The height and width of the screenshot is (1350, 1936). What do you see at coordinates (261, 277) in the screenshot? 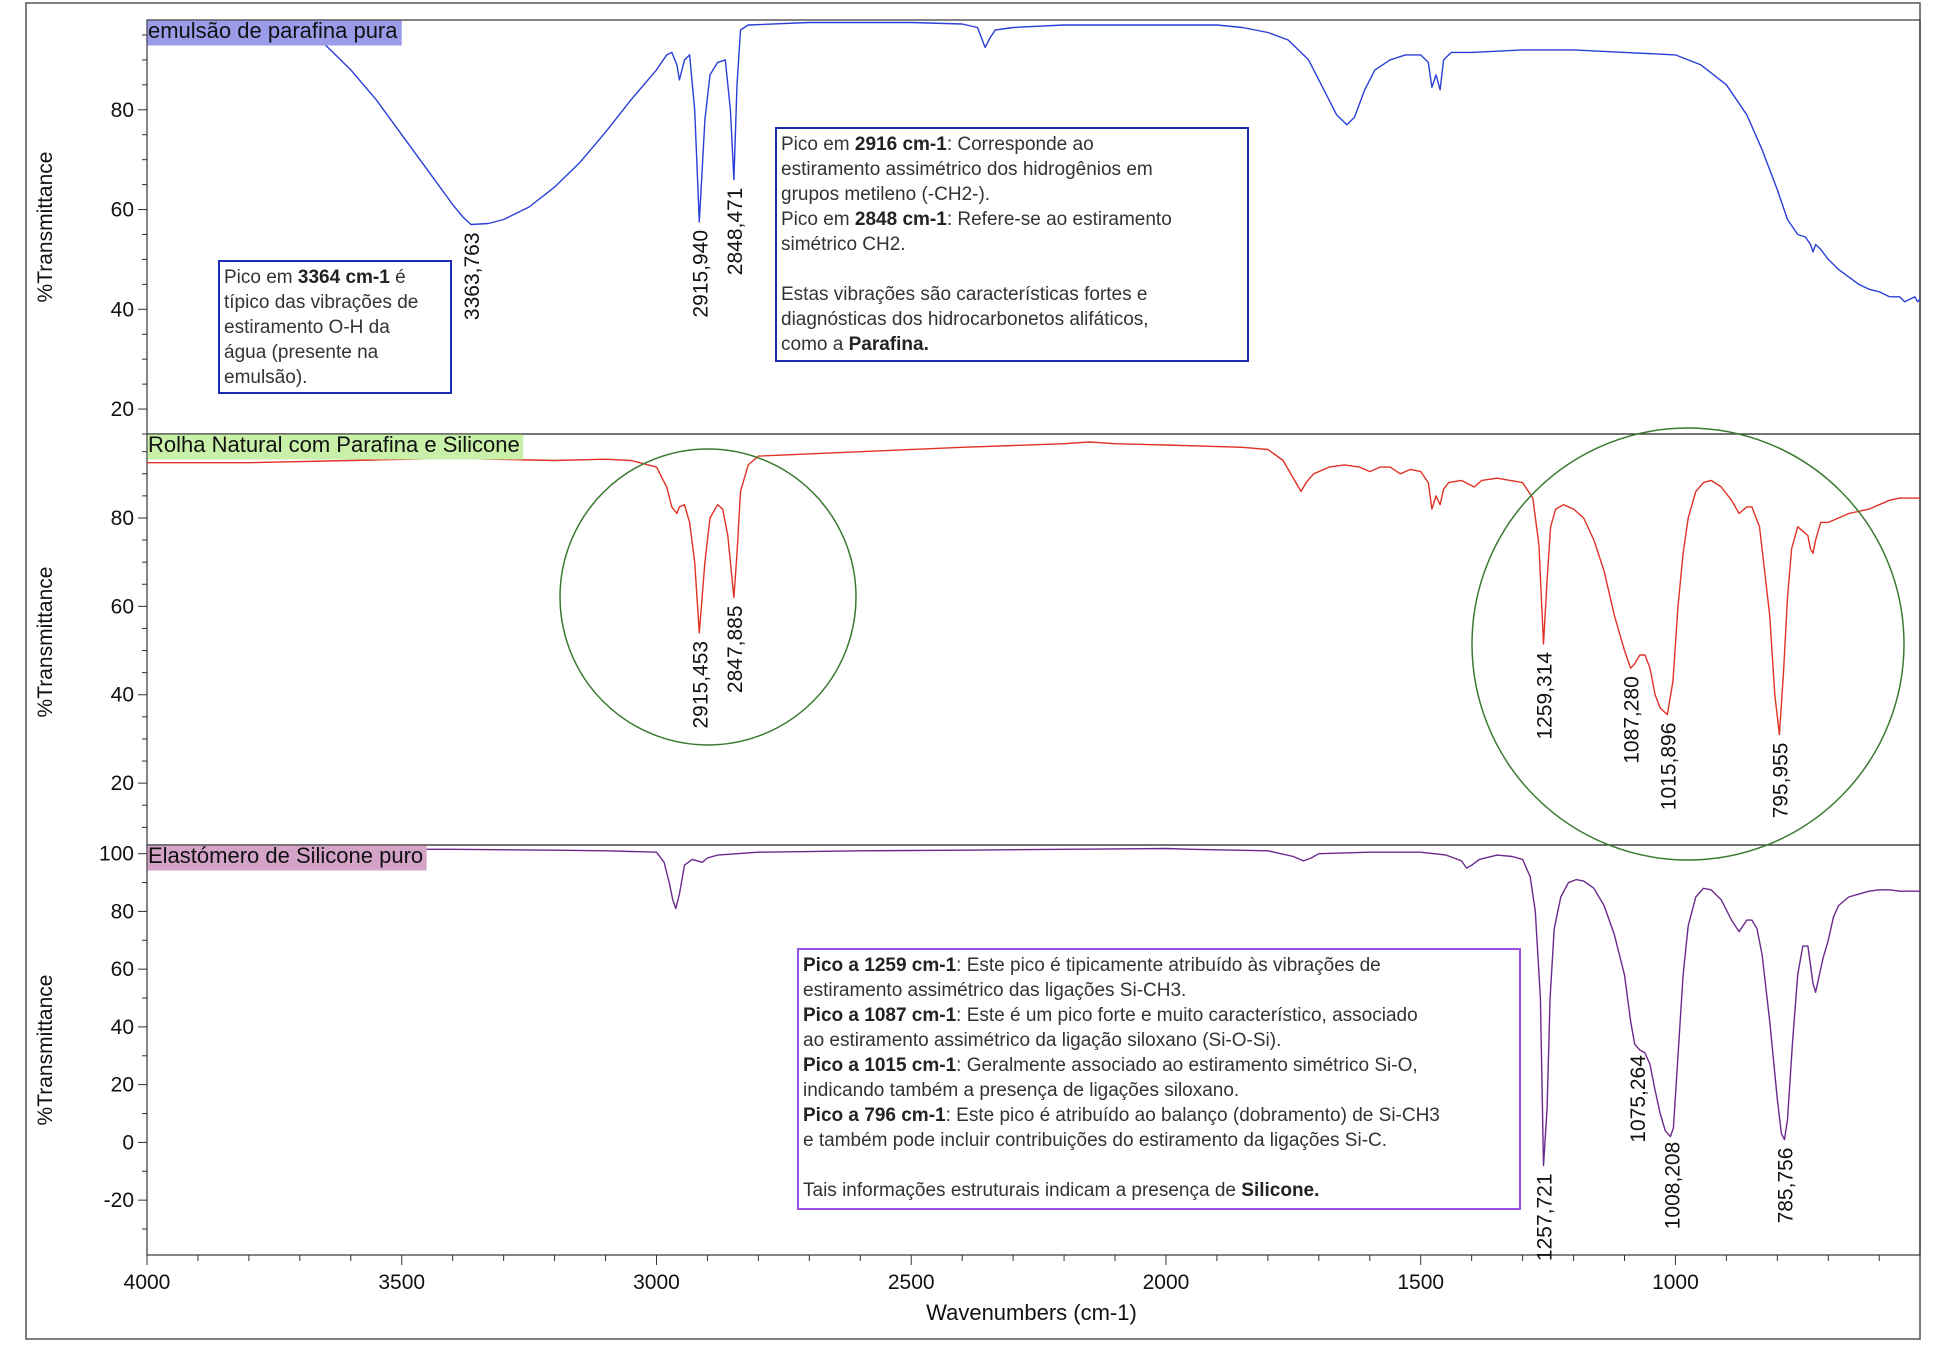
I see `note-water-text: Pico em` at bounding box center [261, 277].